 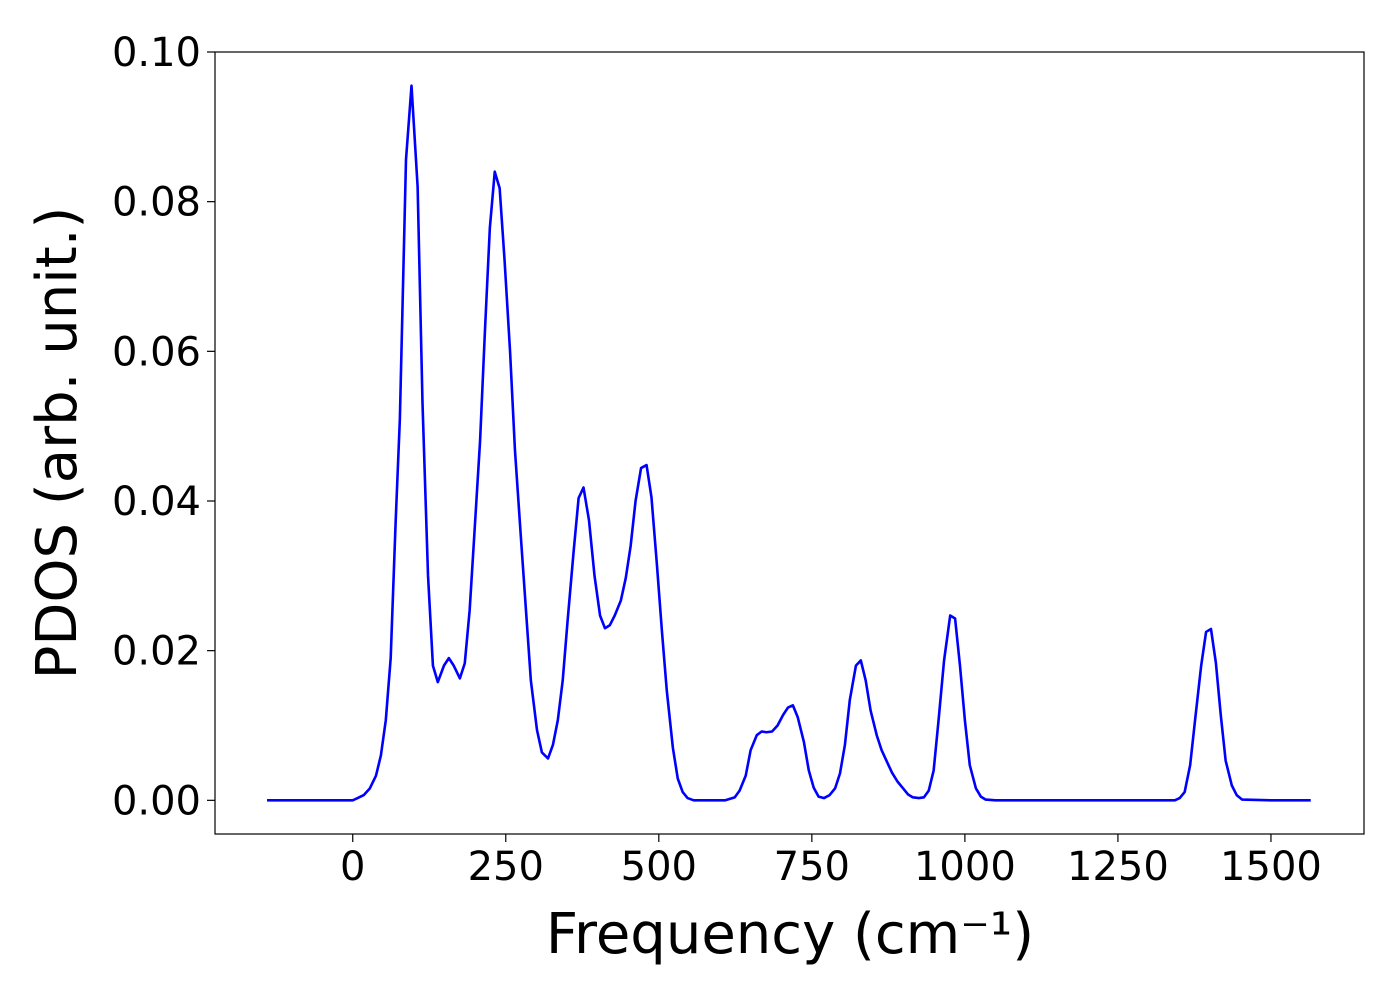 I want to click on x-axis-label: Frequency (cm⁻¹), so click(x=790, y=934).